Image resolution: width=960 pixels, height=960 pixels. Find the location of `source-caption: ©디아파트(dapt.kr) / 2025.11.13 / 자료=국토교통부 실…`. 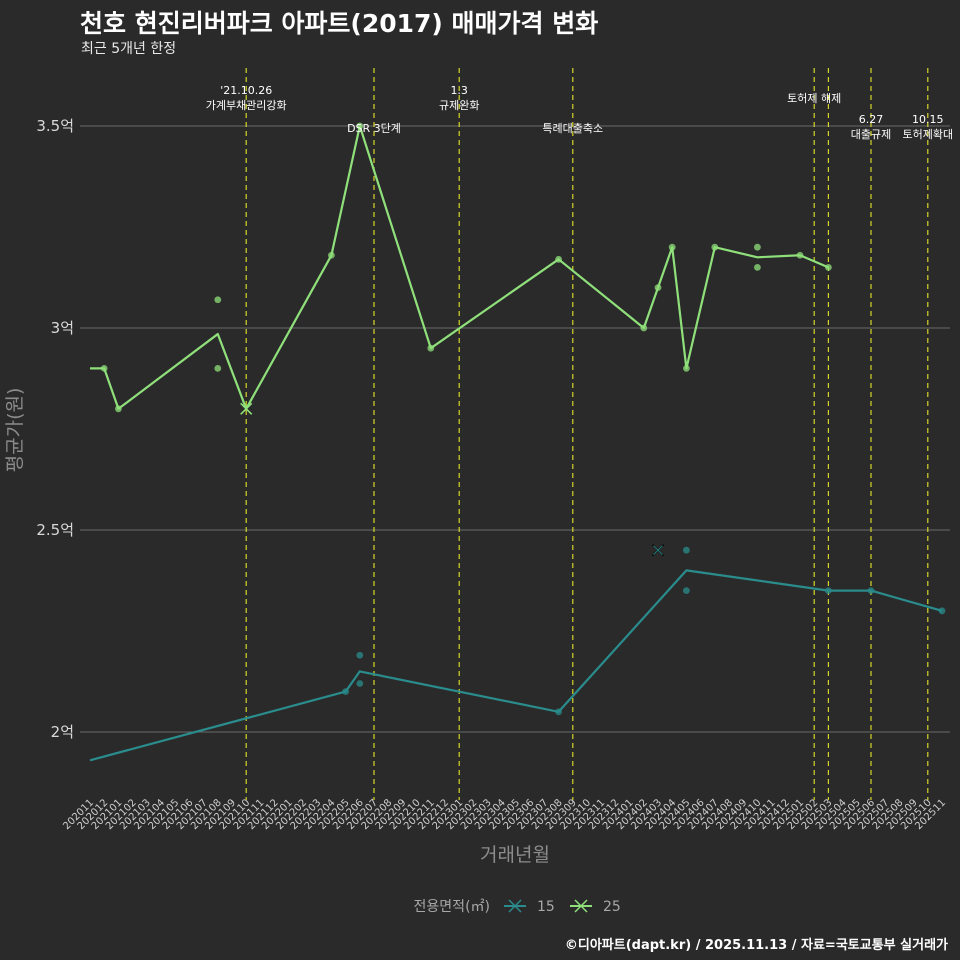

source-caption: ©디아파트(dapt.kr) / 2025.11.13 / 자료=국토교통부 실… is located at coordinates (756, 945).